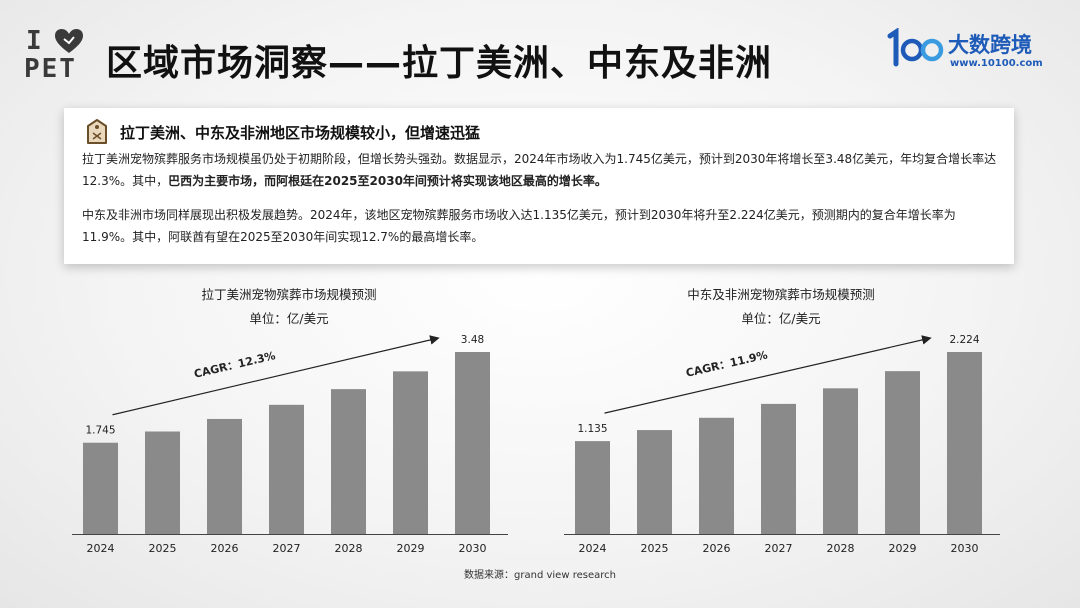 The width and height of the screenshot is (1080, 608). Describe the element at coordinates (50, 69) in the screenshot. I see `logo-letter-pet: PET` at that location.